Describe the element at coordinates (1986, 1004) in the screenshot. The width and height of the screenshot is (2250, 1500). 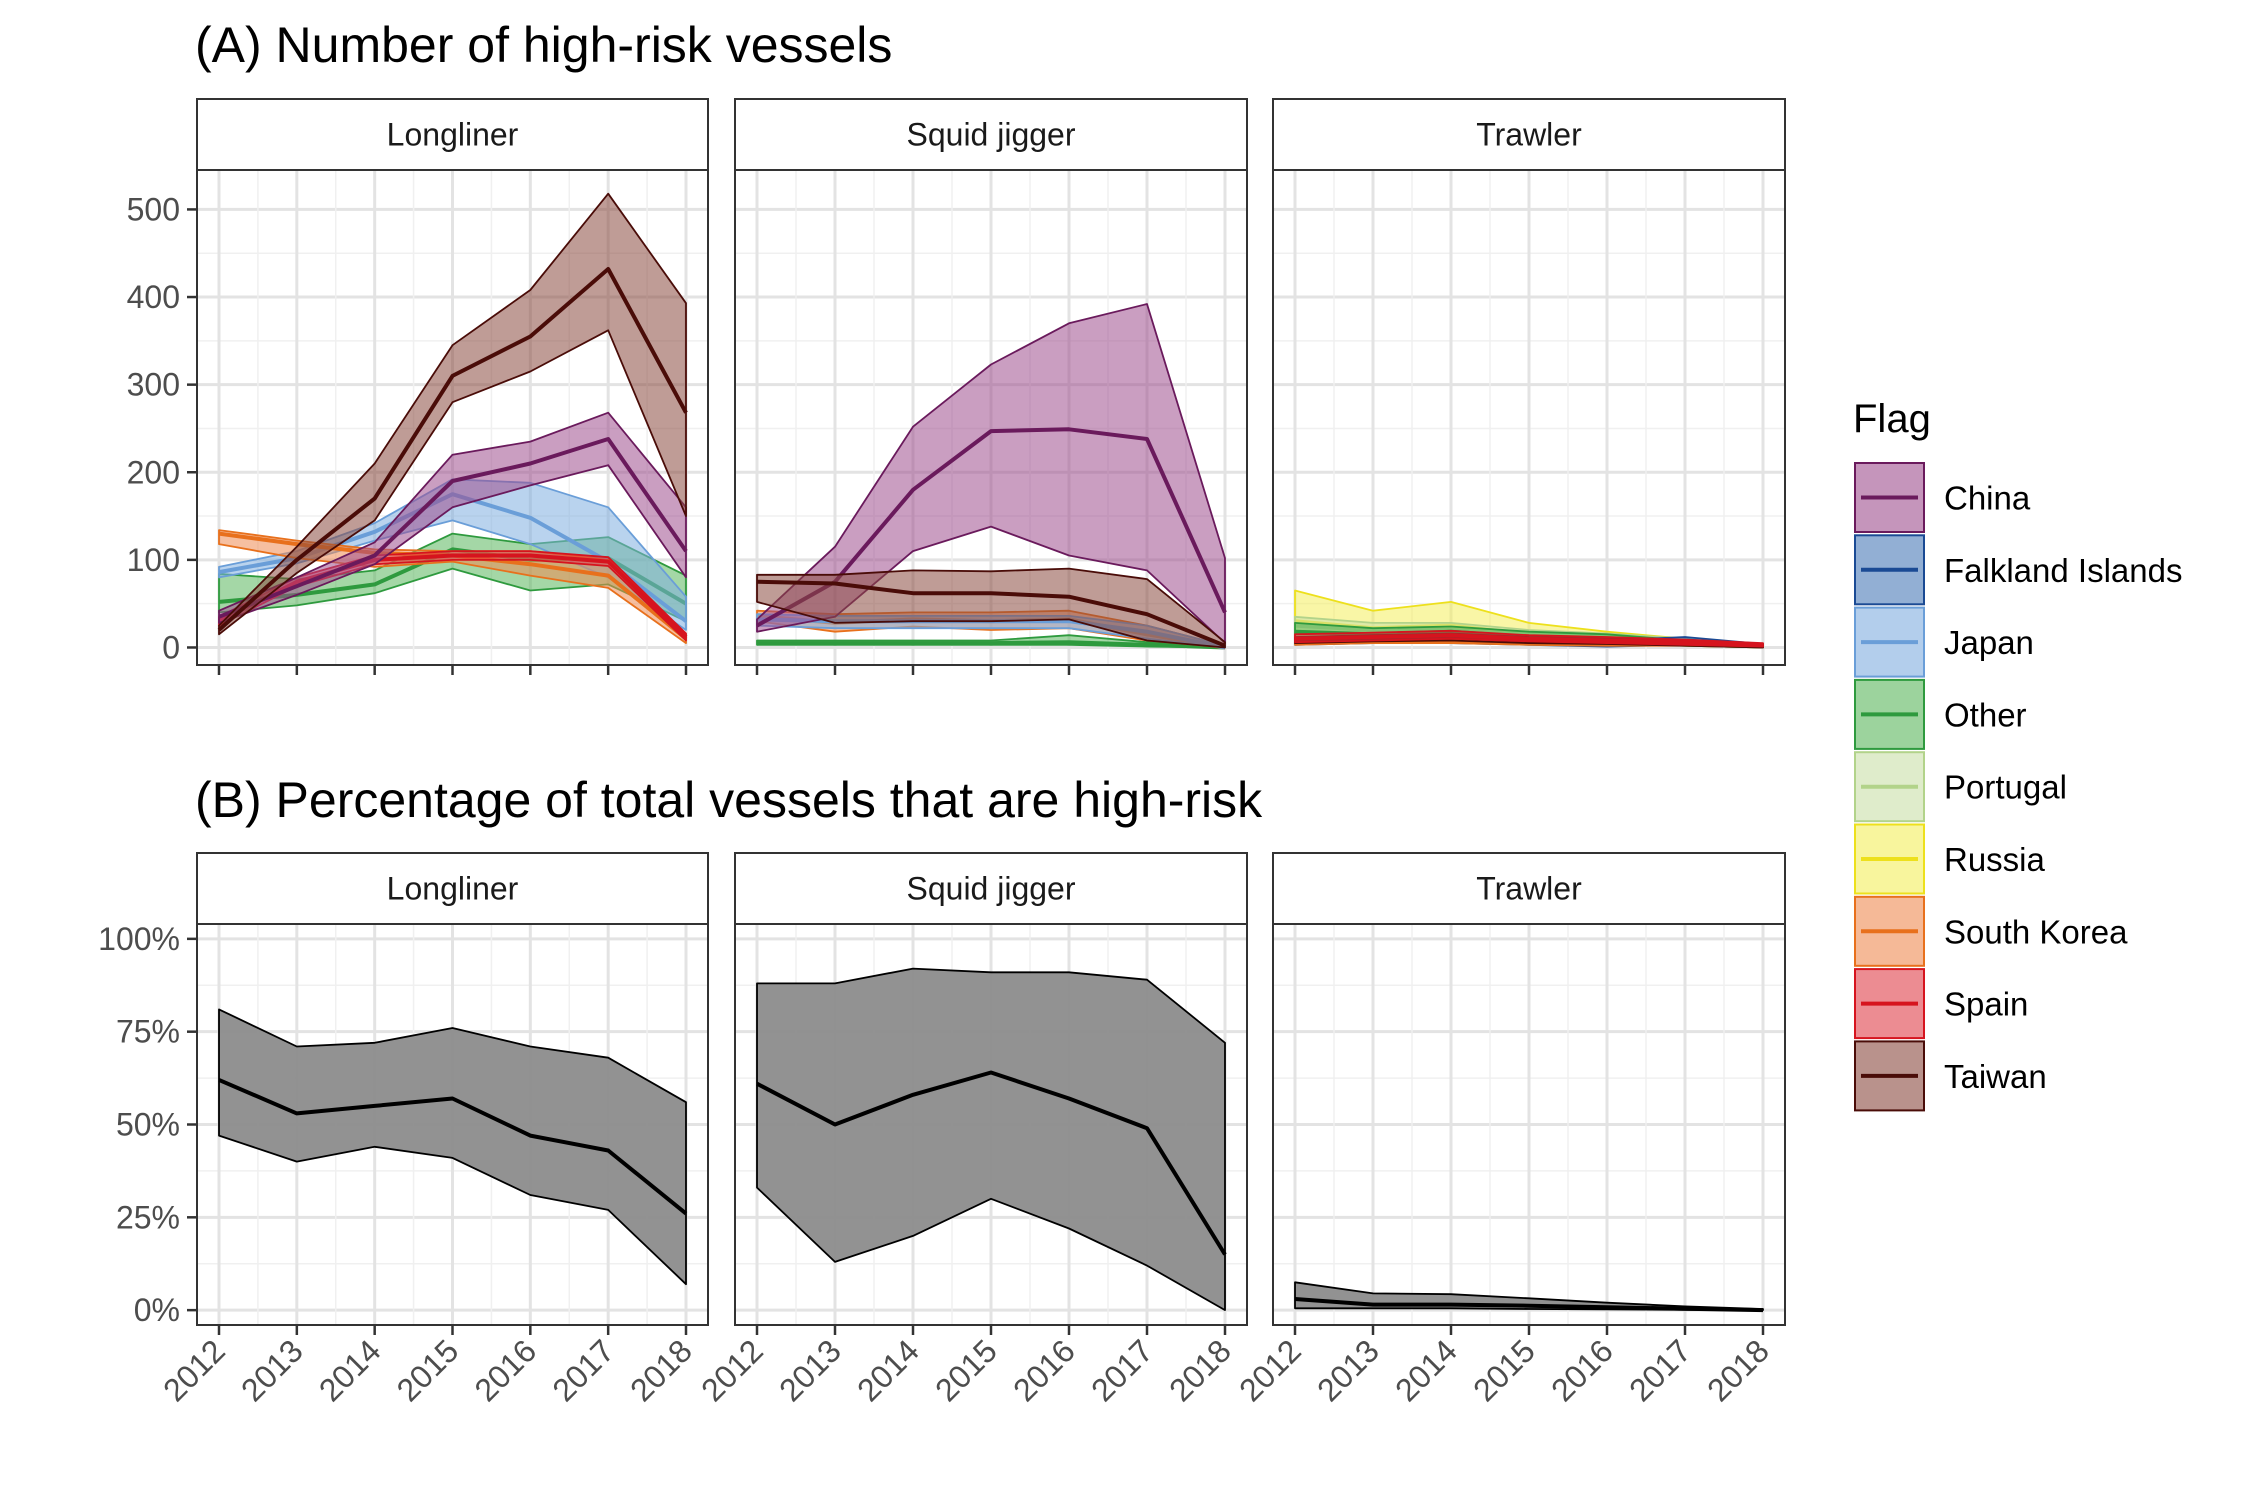
I see `legend-label: Spain` at that location.